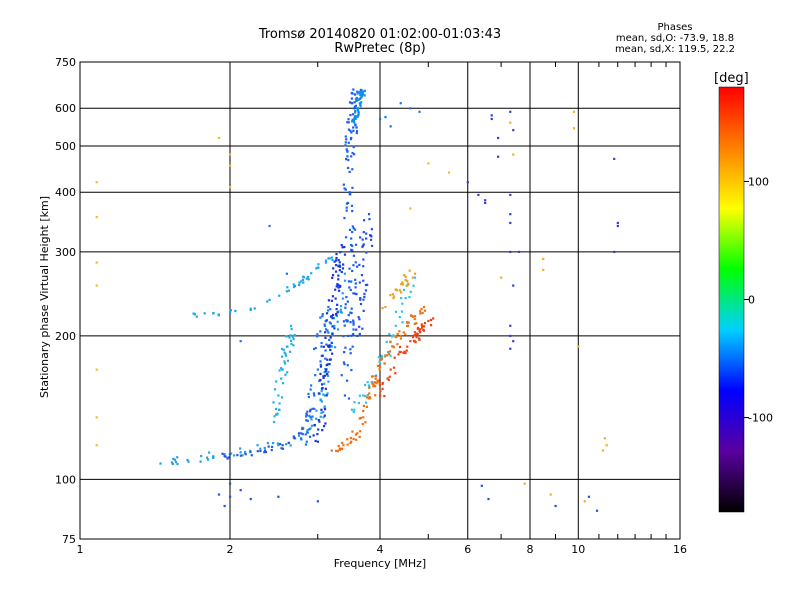 This screenshot has height=600, width=800. I want to click on colorbar-label: [deg], so click(731, 78).